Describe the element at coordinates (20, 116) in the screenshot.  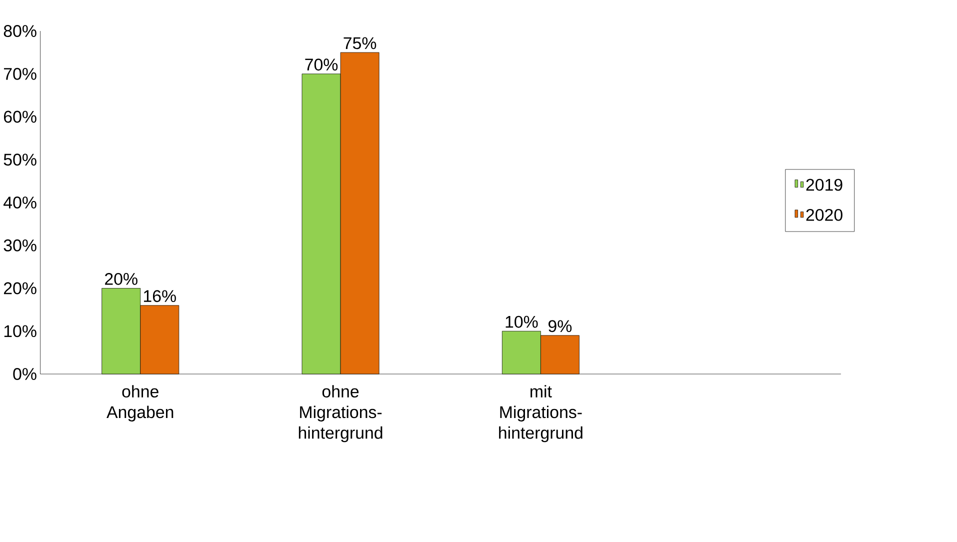
I see `y-tick-label: 60%` at that location.